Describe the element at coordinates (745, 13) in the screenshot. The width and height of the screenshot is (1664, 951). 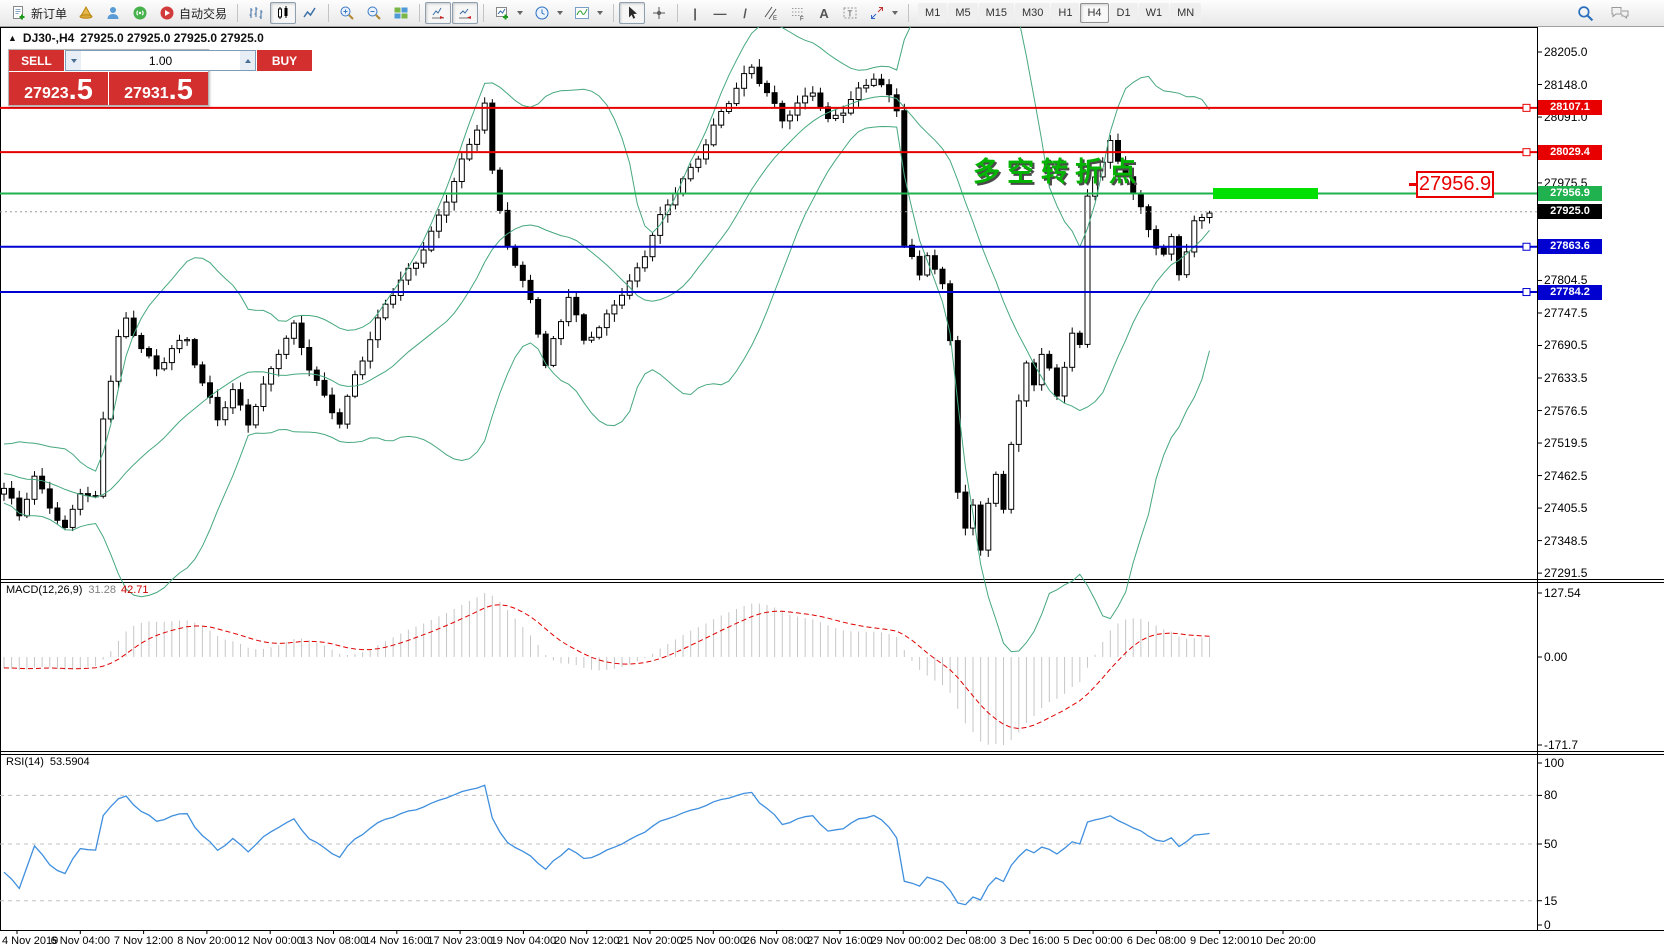
I see `trendline-tool: /` at that location.